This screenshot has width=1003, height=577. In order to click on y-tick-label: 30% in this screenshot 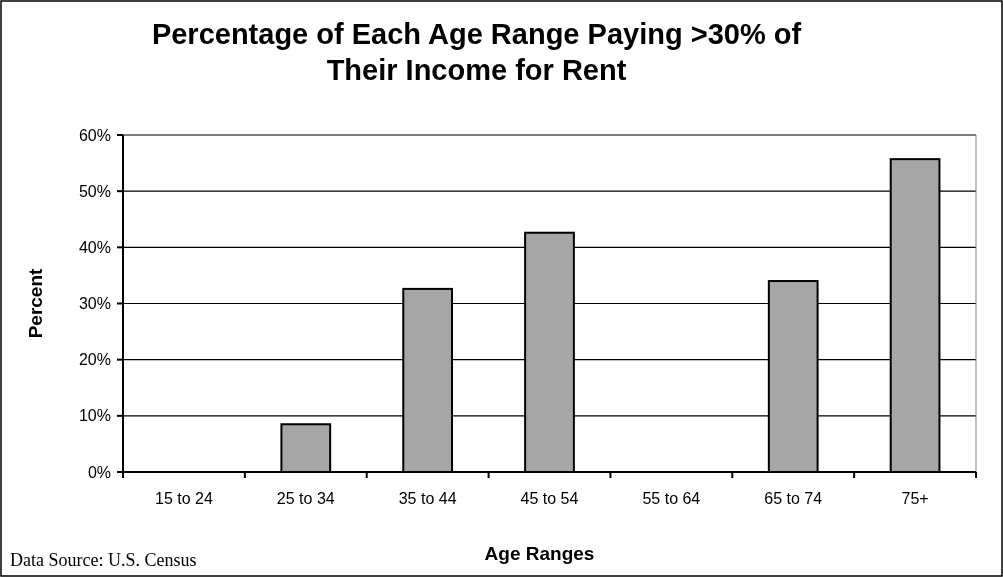, I will do `click(94, 304)`.